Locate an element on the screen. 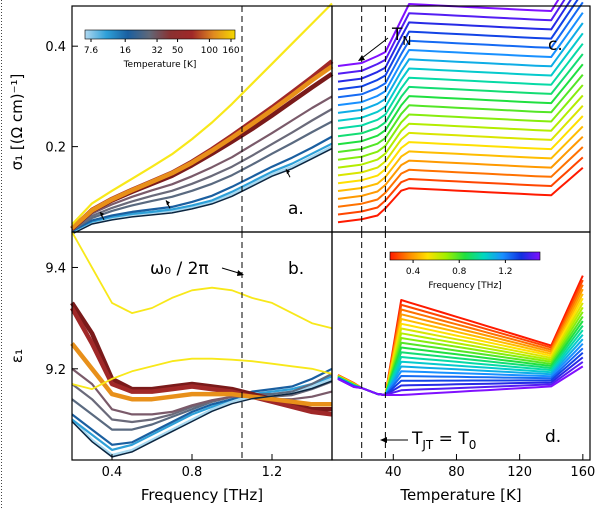  x-tick-label-b-0: 0.4 is located at coordinates (112, 472).